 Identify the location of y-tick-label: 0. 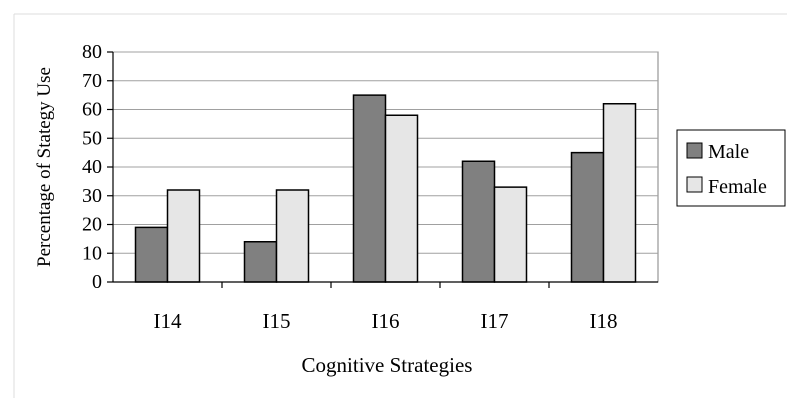
(97, 282).